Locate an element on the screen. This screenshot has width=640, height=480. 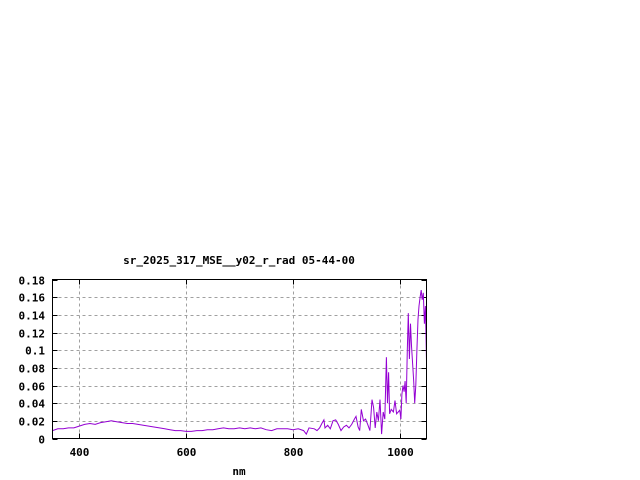
x-tick-label: 800 is located at coordinates (294, 452).